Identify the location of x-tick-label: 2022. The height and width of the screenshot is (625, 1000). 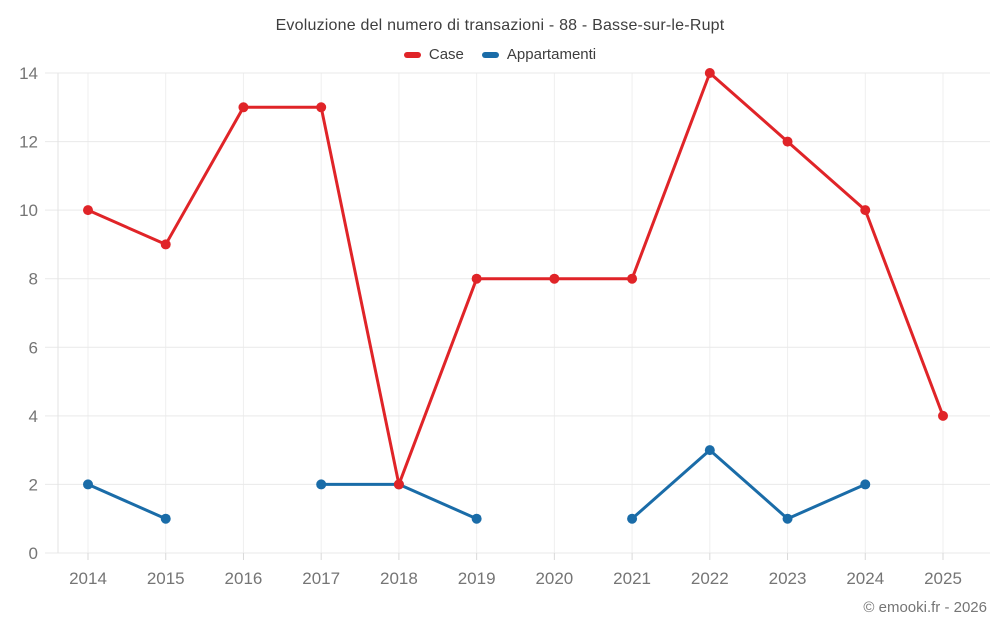
(710, 578).